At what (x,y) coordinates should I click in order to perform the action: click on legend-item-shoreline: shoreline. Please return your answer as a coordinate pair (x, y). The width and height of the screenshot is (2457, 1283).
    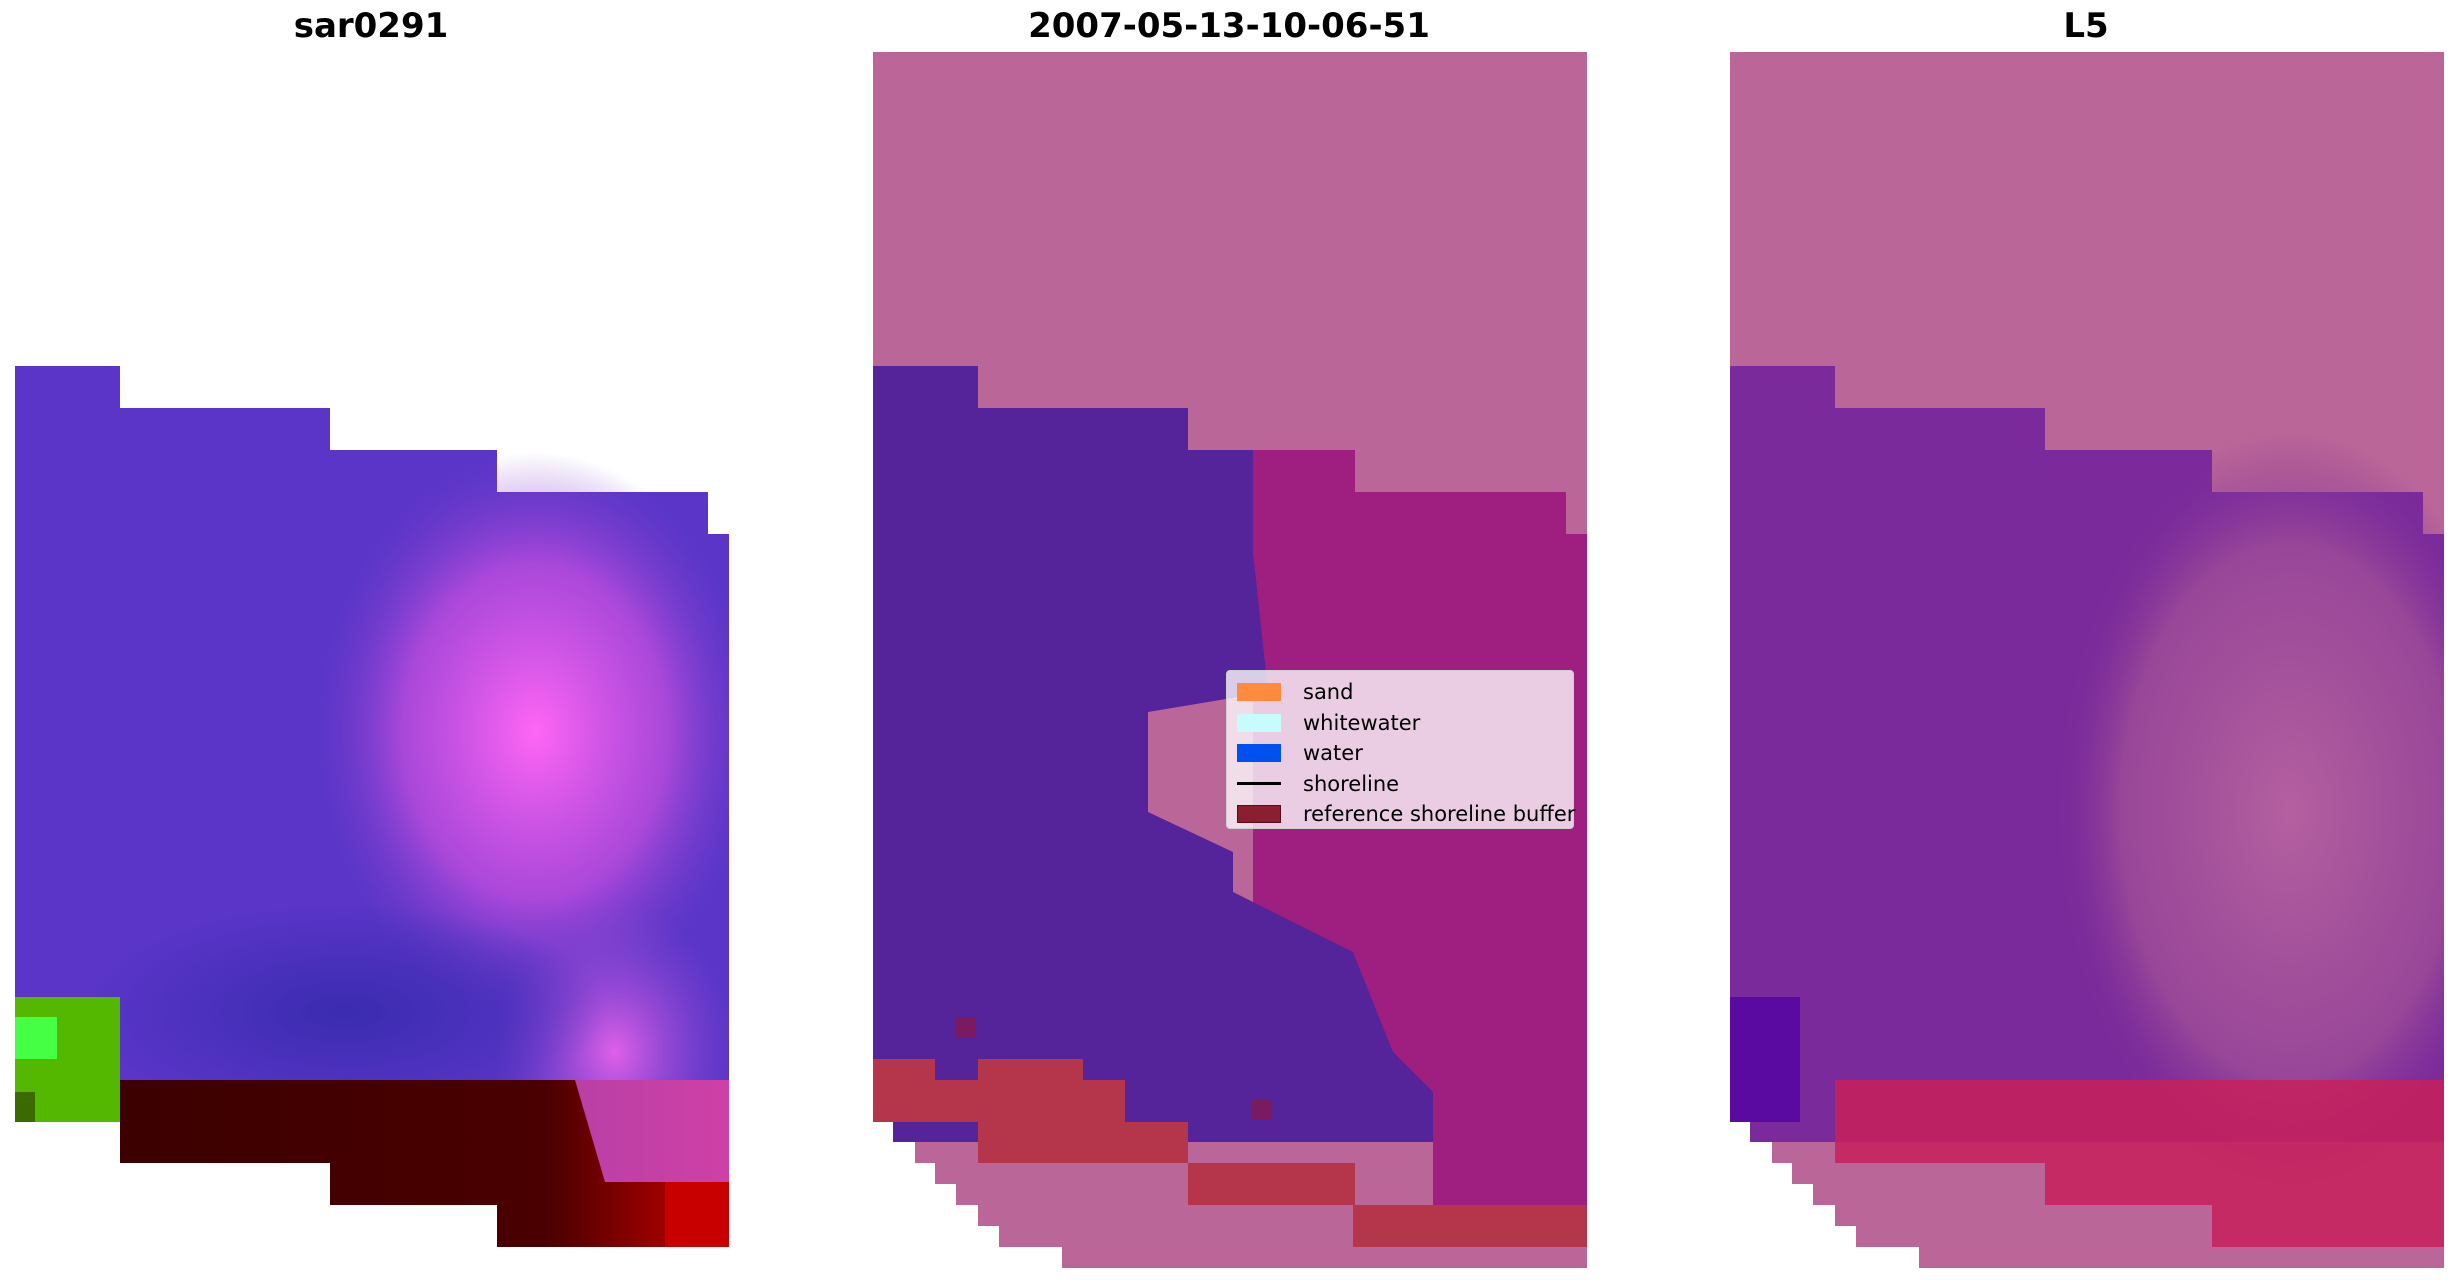
    Looking at the image, I should click on (1400, 784).